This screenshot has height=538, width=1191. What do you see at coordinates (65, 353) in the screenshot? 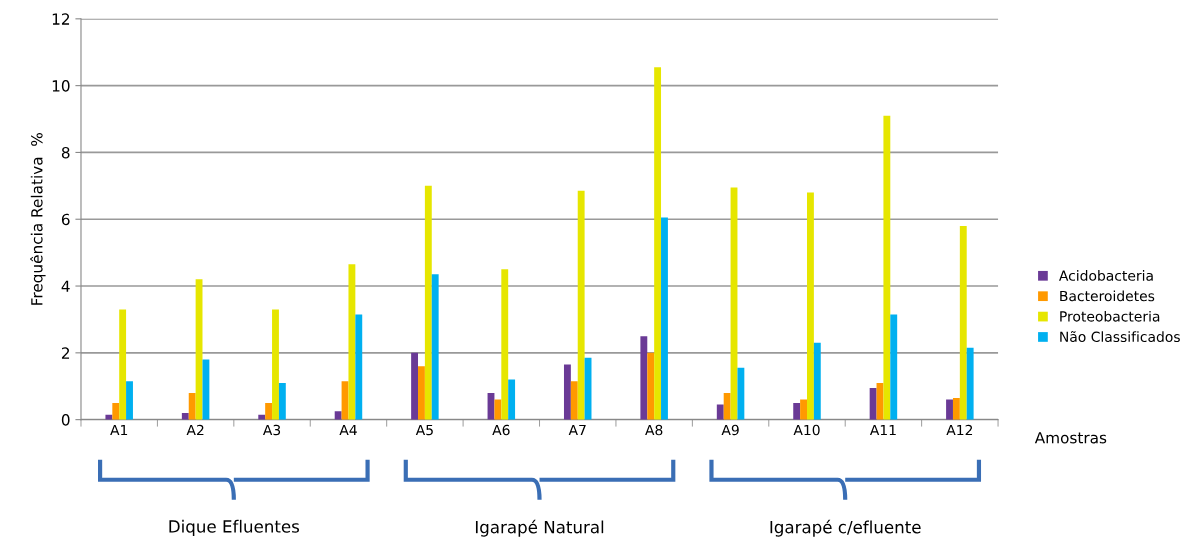
I see `y-tick-label: 2` at bounding box center [65, 353].